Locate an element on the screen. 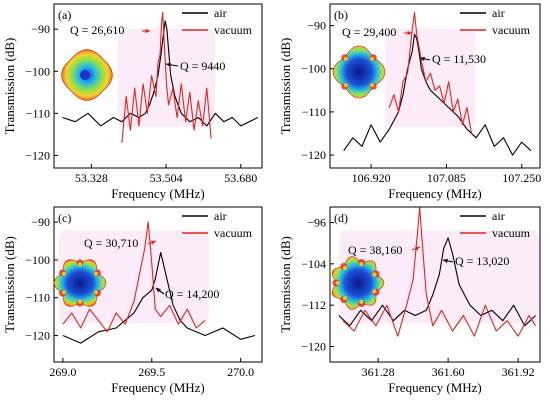 The image size is (550, 409). x-tick-label: 53.328 is located at coordinates (91, 178).